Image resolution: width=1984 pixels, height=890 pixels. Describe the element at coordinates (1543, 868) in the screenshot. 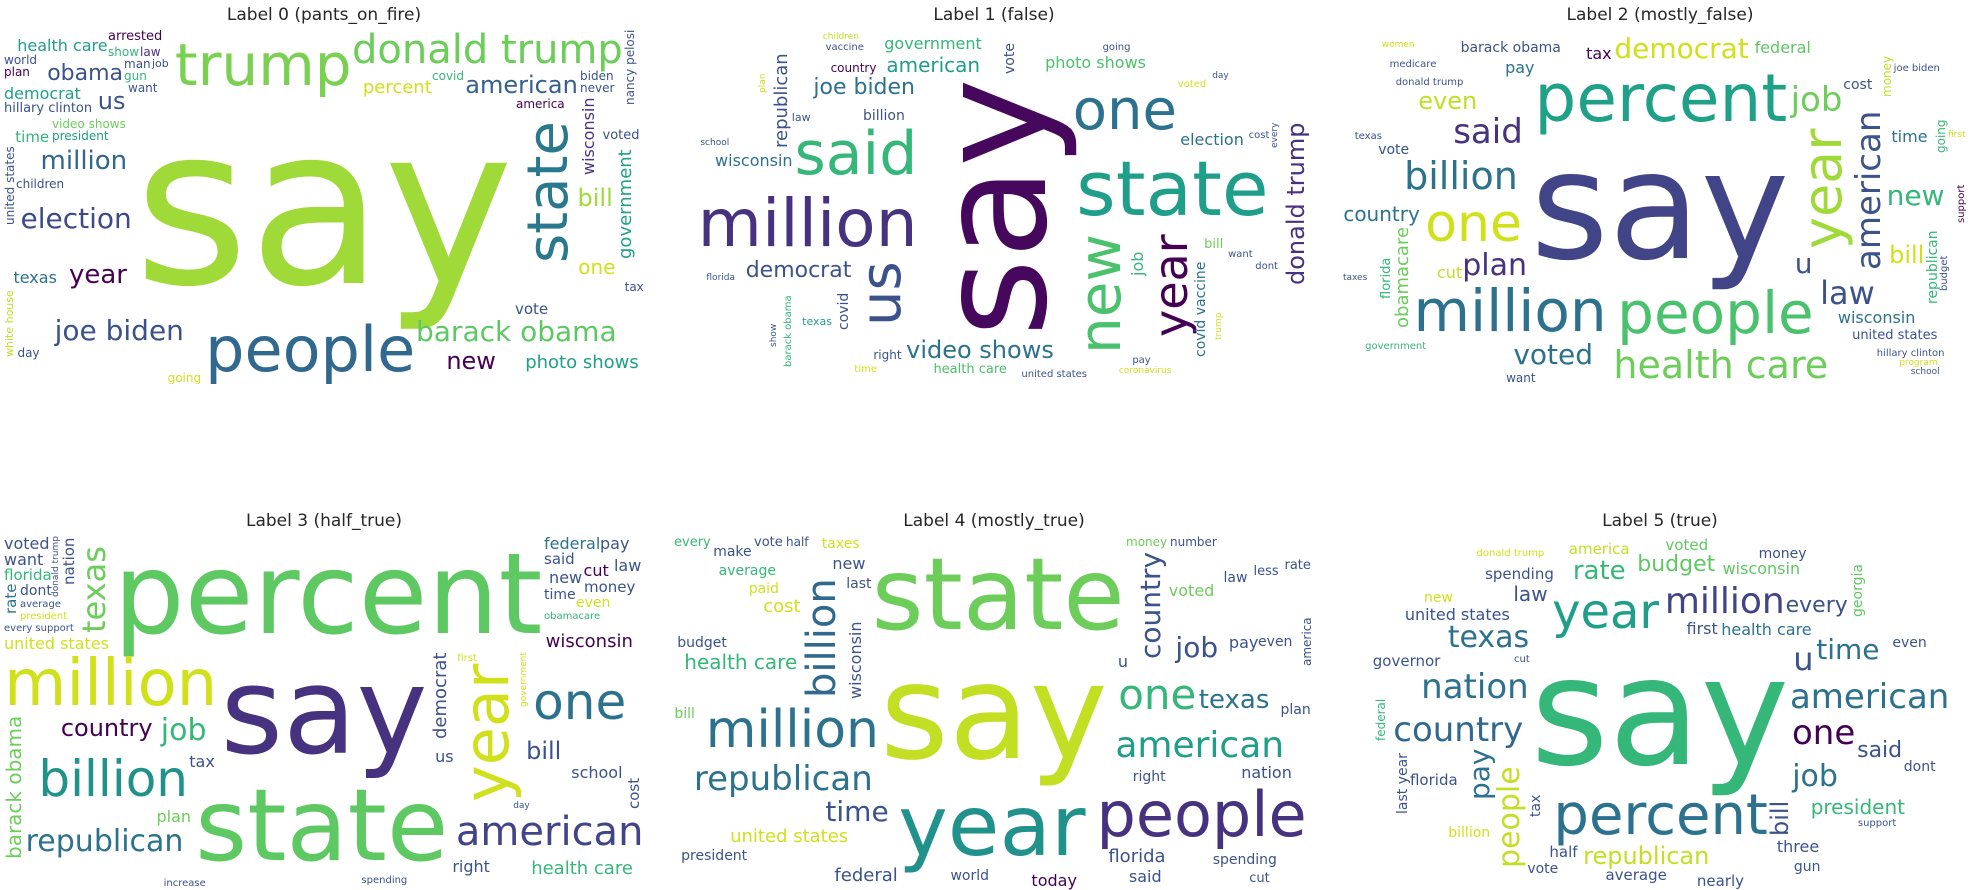

I see `word-vote: vote` at that location.